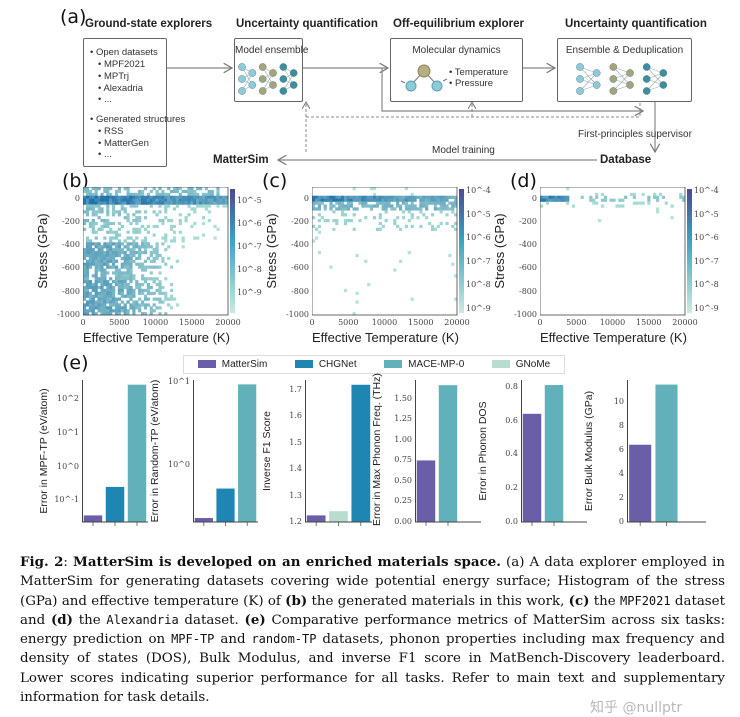 Image resolution: width=740 pixels, height=717 pixels. I want to click on y-tick-label: 4, so click(621, 473).